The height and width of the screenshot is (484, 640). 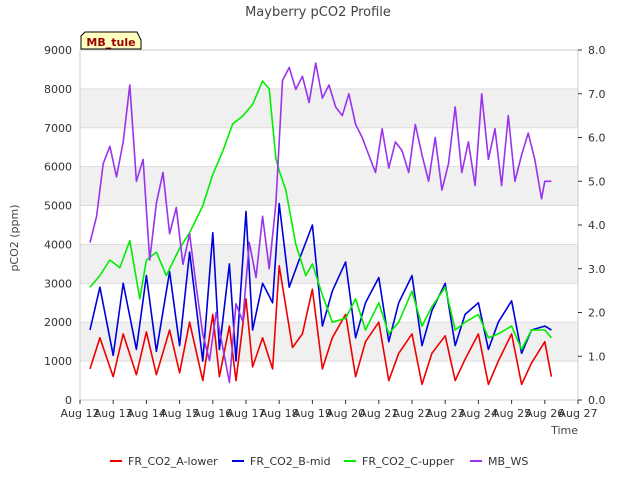 What do you see at coordinates (58, 244) in the screenshot?
I see `y-tick-label: 4000` at bounding box center [58, 244].